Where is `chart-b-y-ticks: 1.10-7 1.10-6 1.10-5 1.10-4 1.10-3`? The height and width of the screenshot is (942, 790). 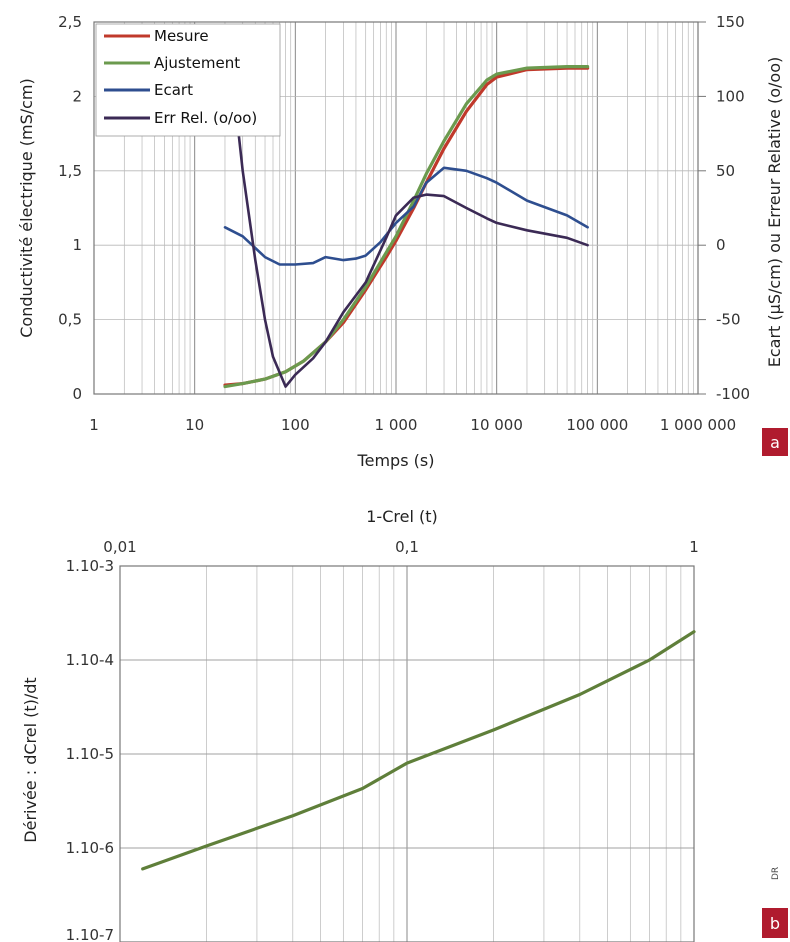
chart-b-y-ticks: 1.10-7 1.10-6 1.10-5 1.10-4 1.10-3 is located at coordinates (90, 749).